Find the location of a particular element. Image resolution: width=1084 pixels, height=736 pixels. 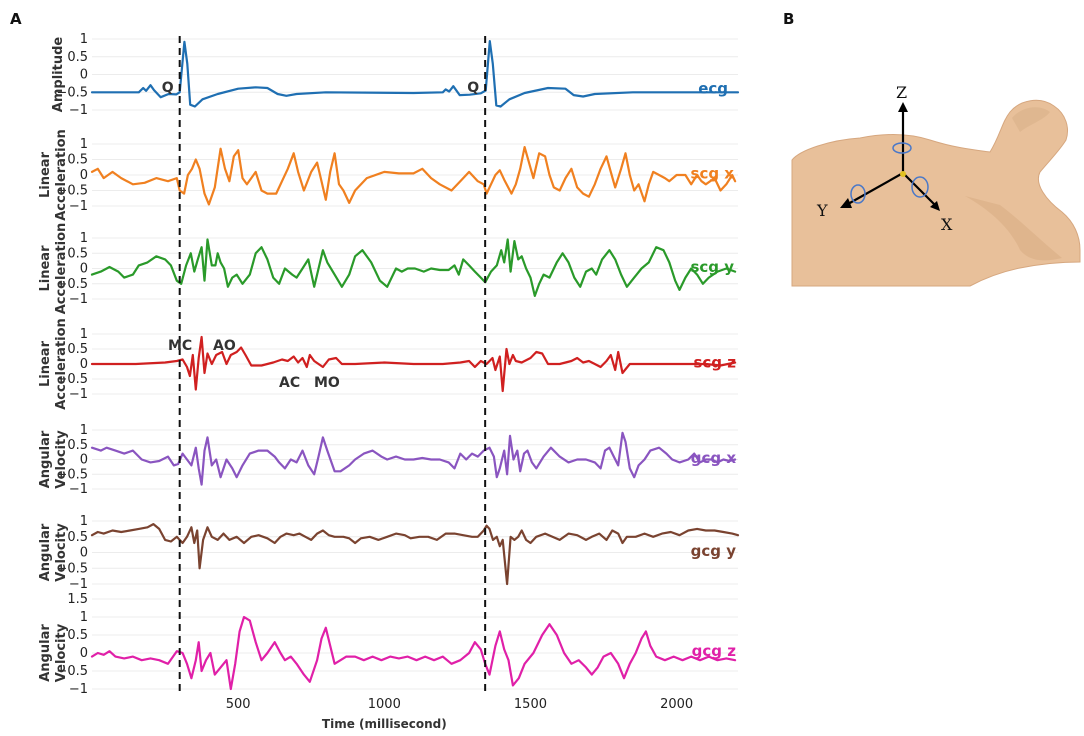

head-shading is located at coordinates (1031, 119).